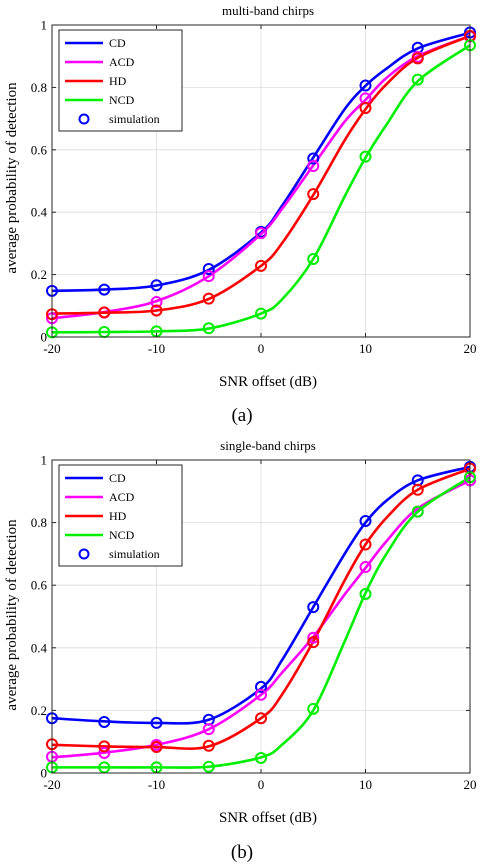 This screenshot has width=478, height=866. What do you see at coordinates (242, 852) in the screenshot?
I see `subfigure-label: (b)` at bounding box center [242, 852].